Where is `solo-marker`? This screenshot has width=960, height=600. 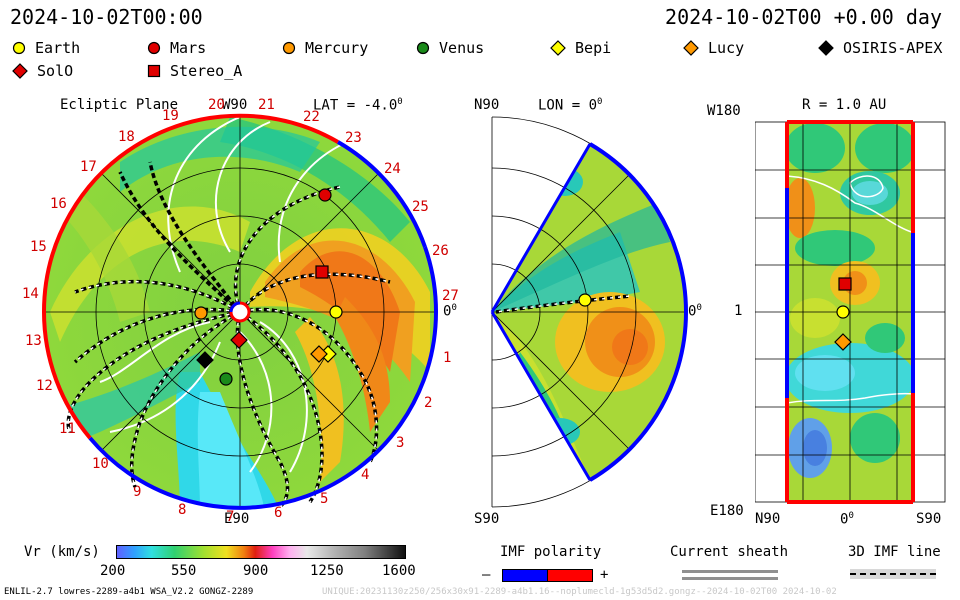
solo-marker is located at coordinates (239, 340).